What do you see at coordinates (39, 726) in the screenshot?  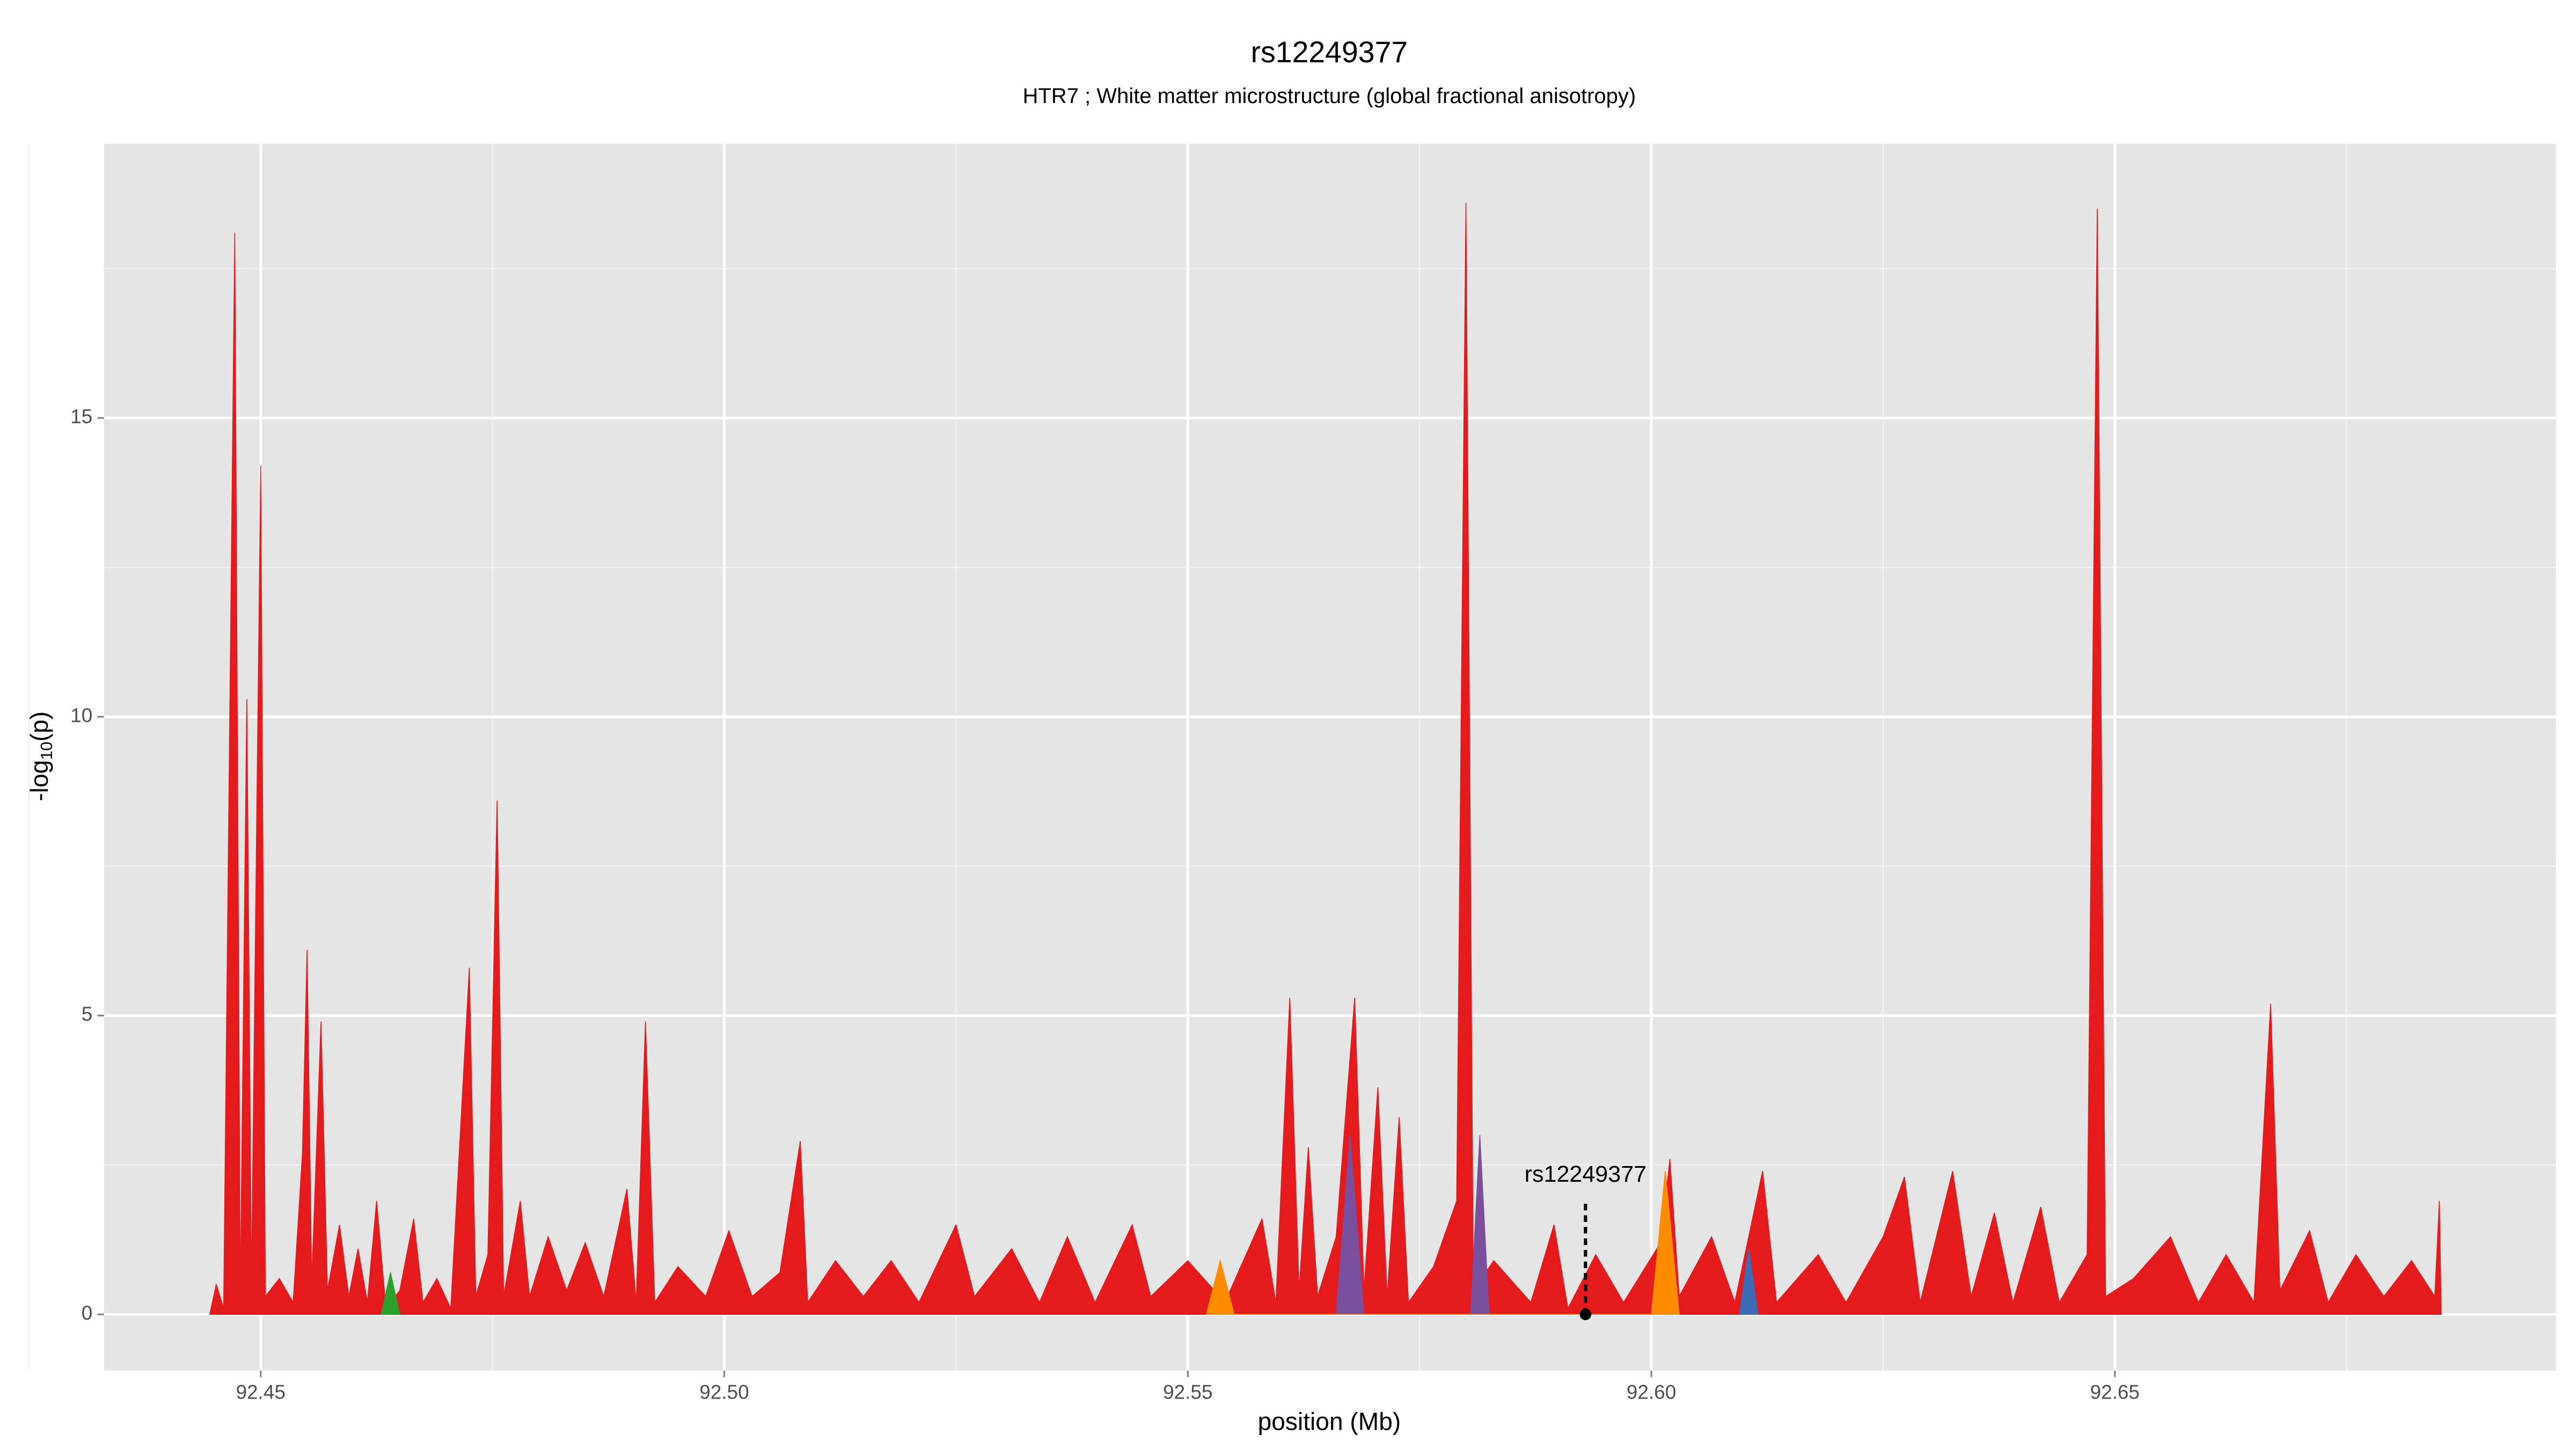 I see `y-axis-title-part: (p)` at bounding box center [39, 726].